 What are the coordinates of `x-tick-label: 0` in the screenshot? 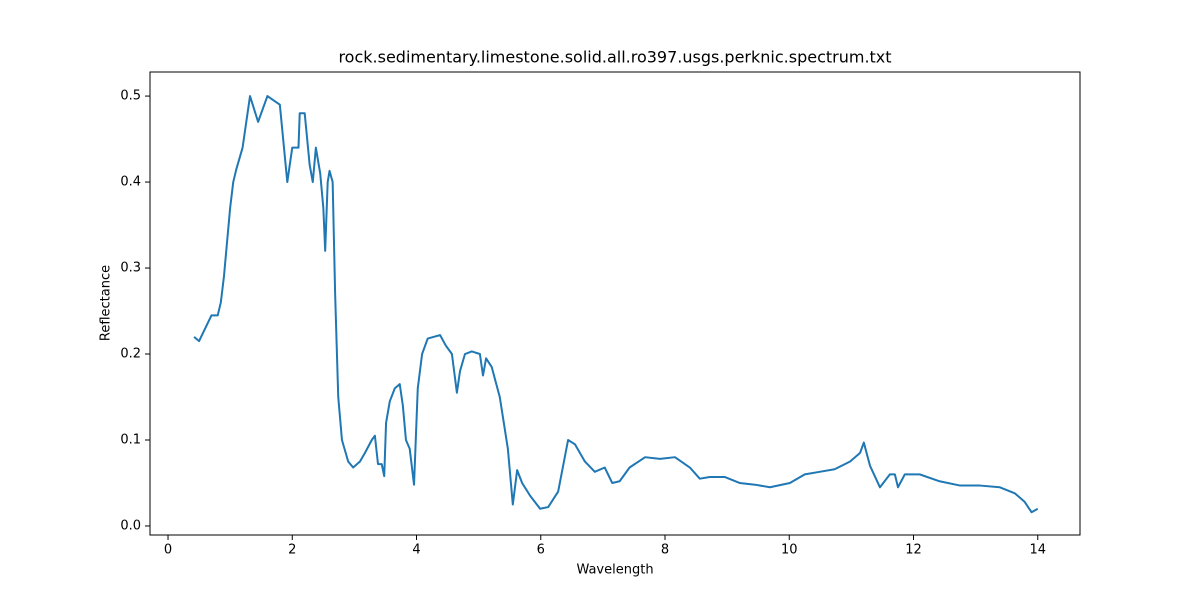 It's located at (168, 550).